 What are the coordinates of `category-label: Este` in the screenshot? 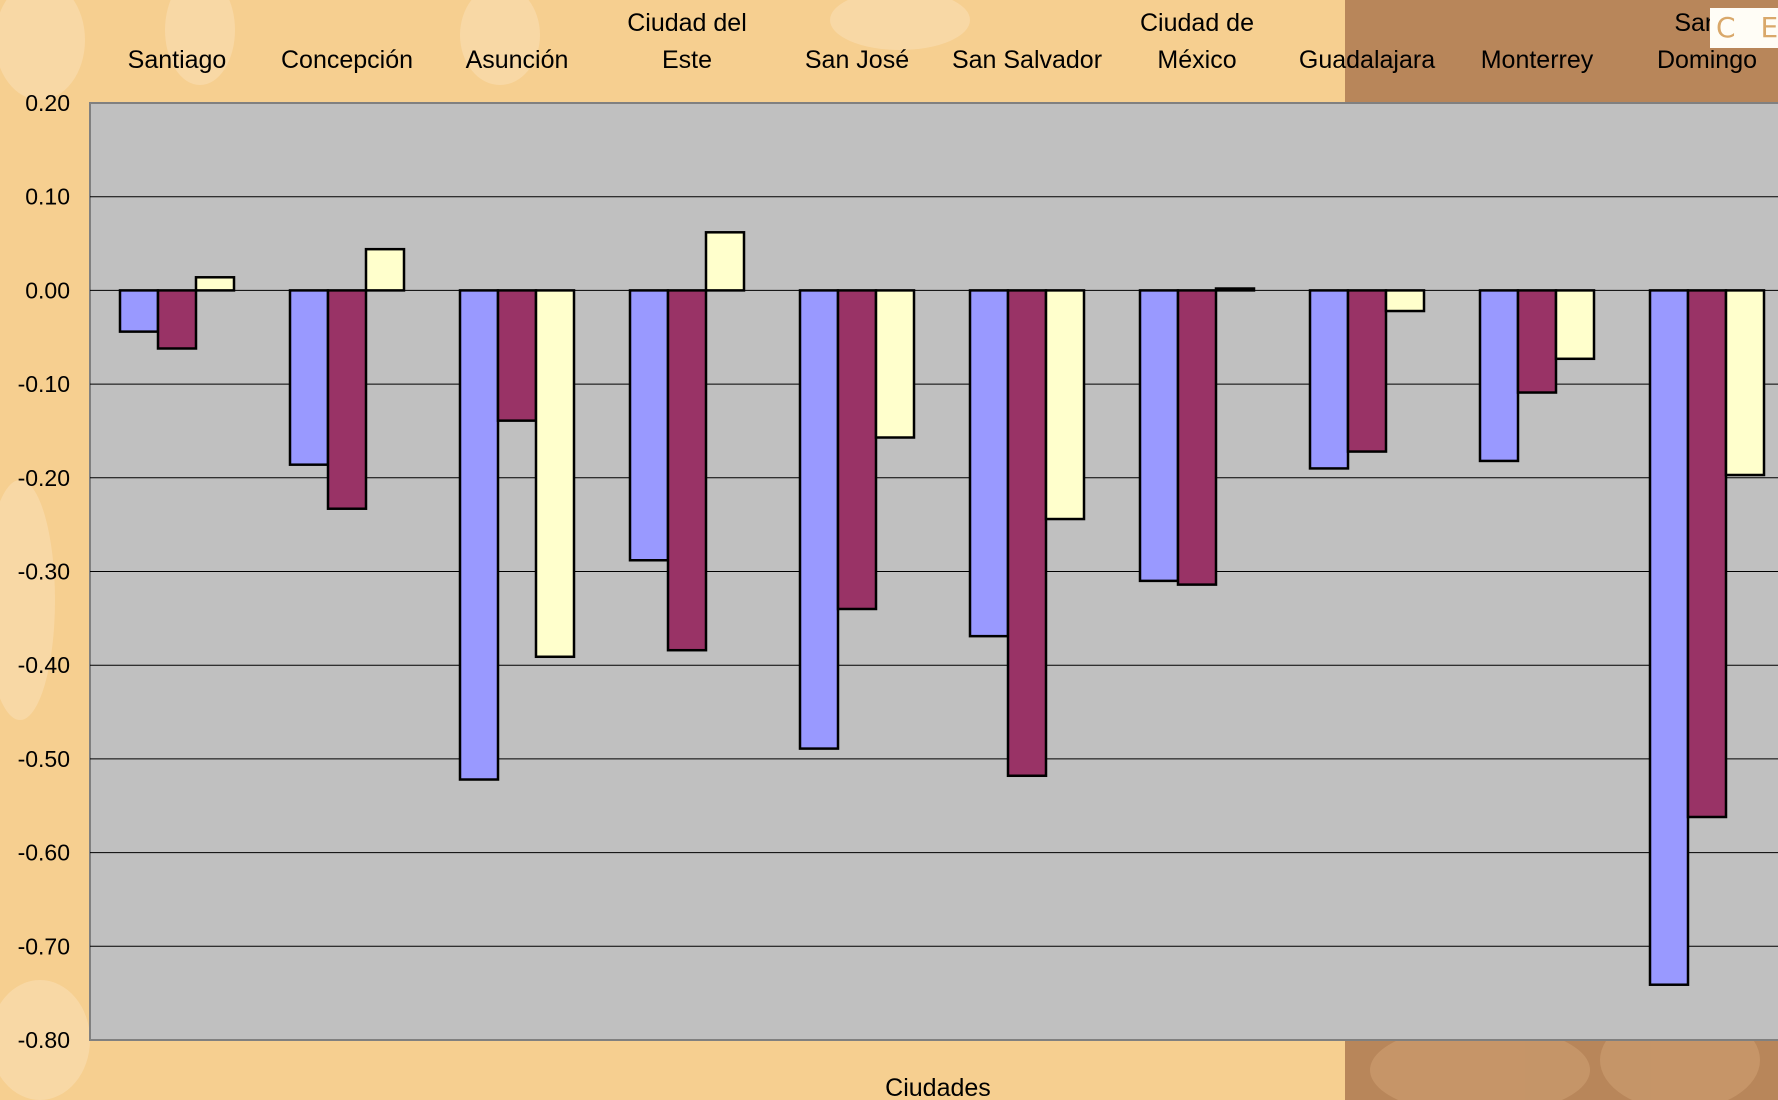 It's located at (687, 60).